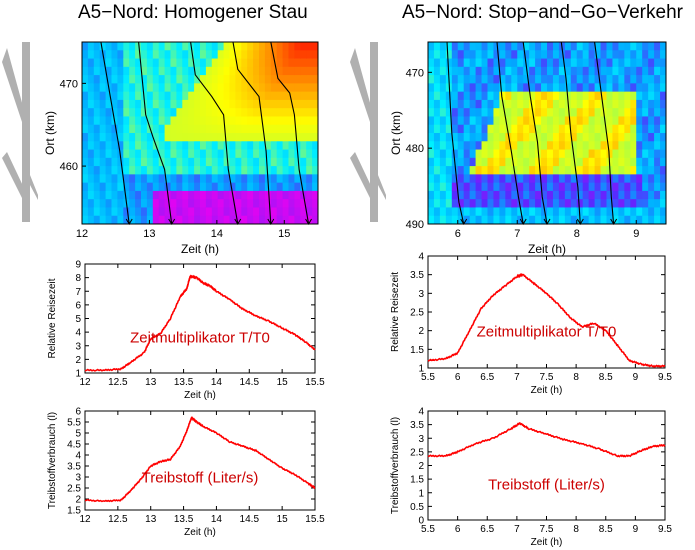 The height and width of the screenshot is (550, 695). Describe the element at coordinates (200, 460) in the screenshot. I see `plot-frame` at that location.